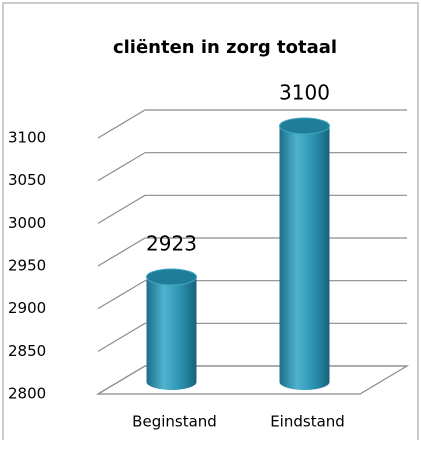 The image size is (421, 453). What do you see at coordinates (171, 244) in the screenshot?
I see `value-label: 2923` at bounding box center [171, 244].